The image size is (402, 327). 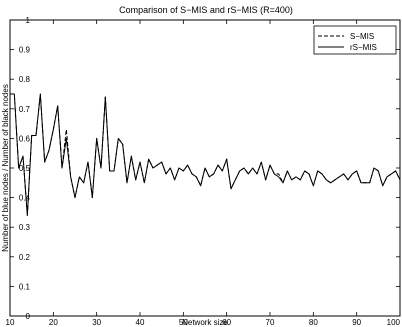 I want to click on y-tick-label: 0, so click(x=28, y=316).